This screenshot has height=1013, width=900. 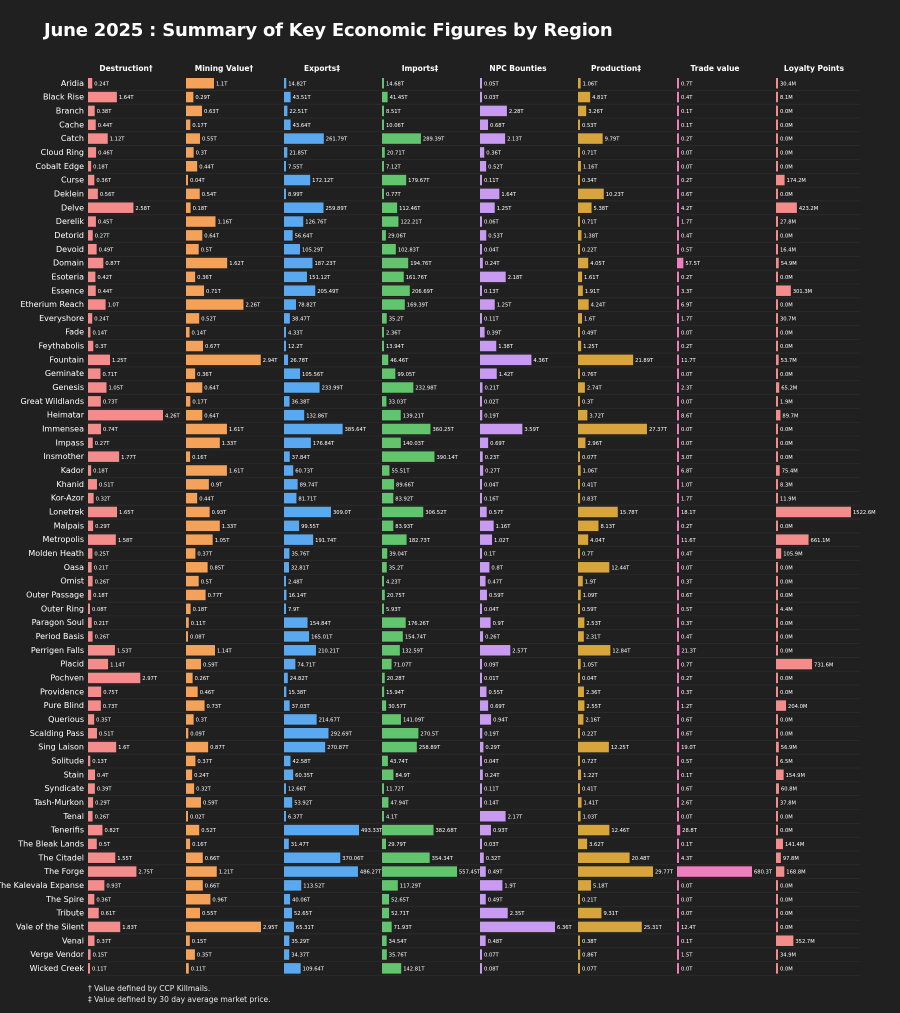 What do you see at coordinates (101, 472) in the screenshot?
I see `data-label: 0.18T` at bounding box center [101, 472].